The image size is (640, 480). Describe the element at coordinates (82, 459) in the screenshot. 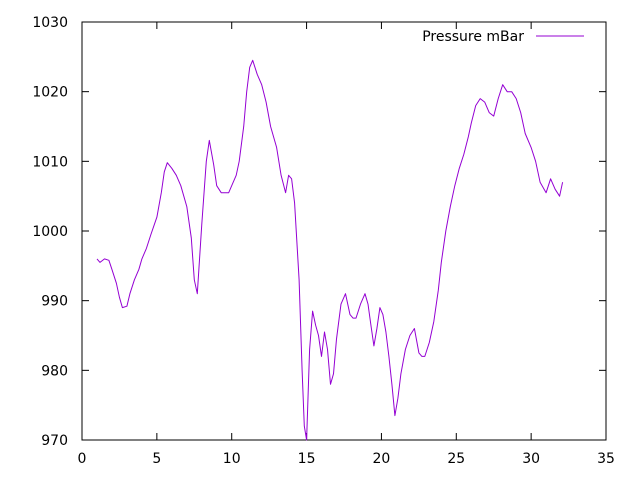

I see `x-tick-label: 0` at that location.